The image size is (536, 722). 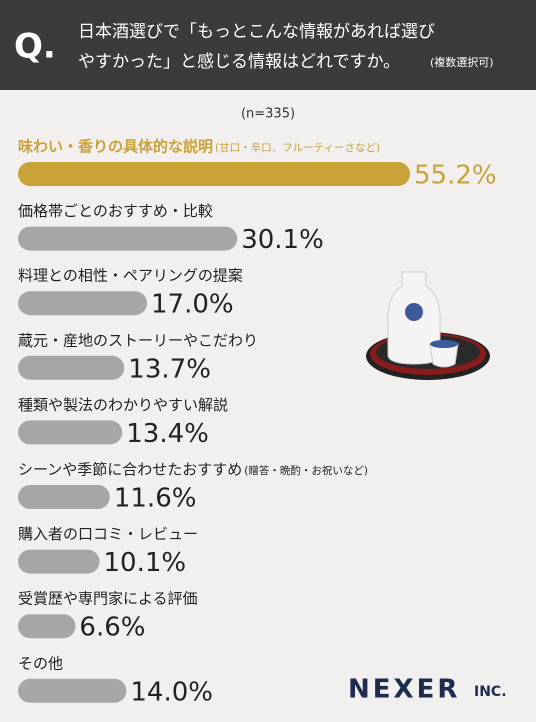 I want to click on value-label: 13.4%, so click(x=167, y=434).